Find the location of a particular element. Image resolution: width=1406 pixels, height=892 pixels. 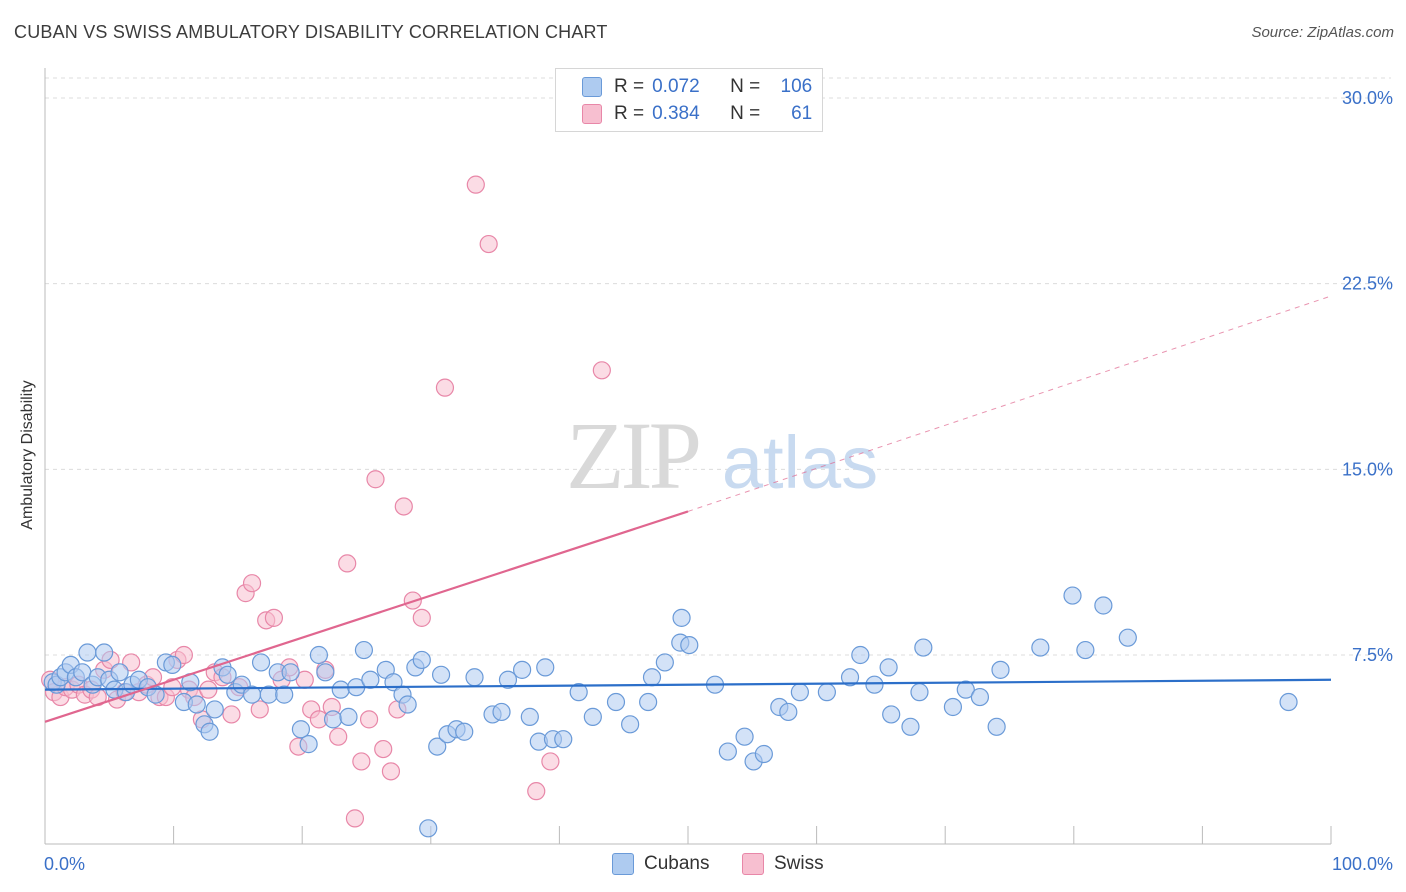

cubans-legend-label: Cubans is located at coordinates (677, 863).